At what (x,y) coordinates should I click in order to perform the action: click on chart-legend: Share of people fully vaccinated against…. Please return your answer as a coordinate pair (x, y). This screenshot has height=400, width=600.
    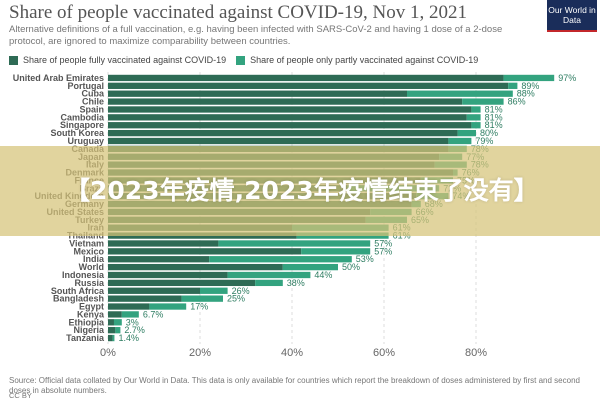
    Looking at the image, I should click on (248, 60).